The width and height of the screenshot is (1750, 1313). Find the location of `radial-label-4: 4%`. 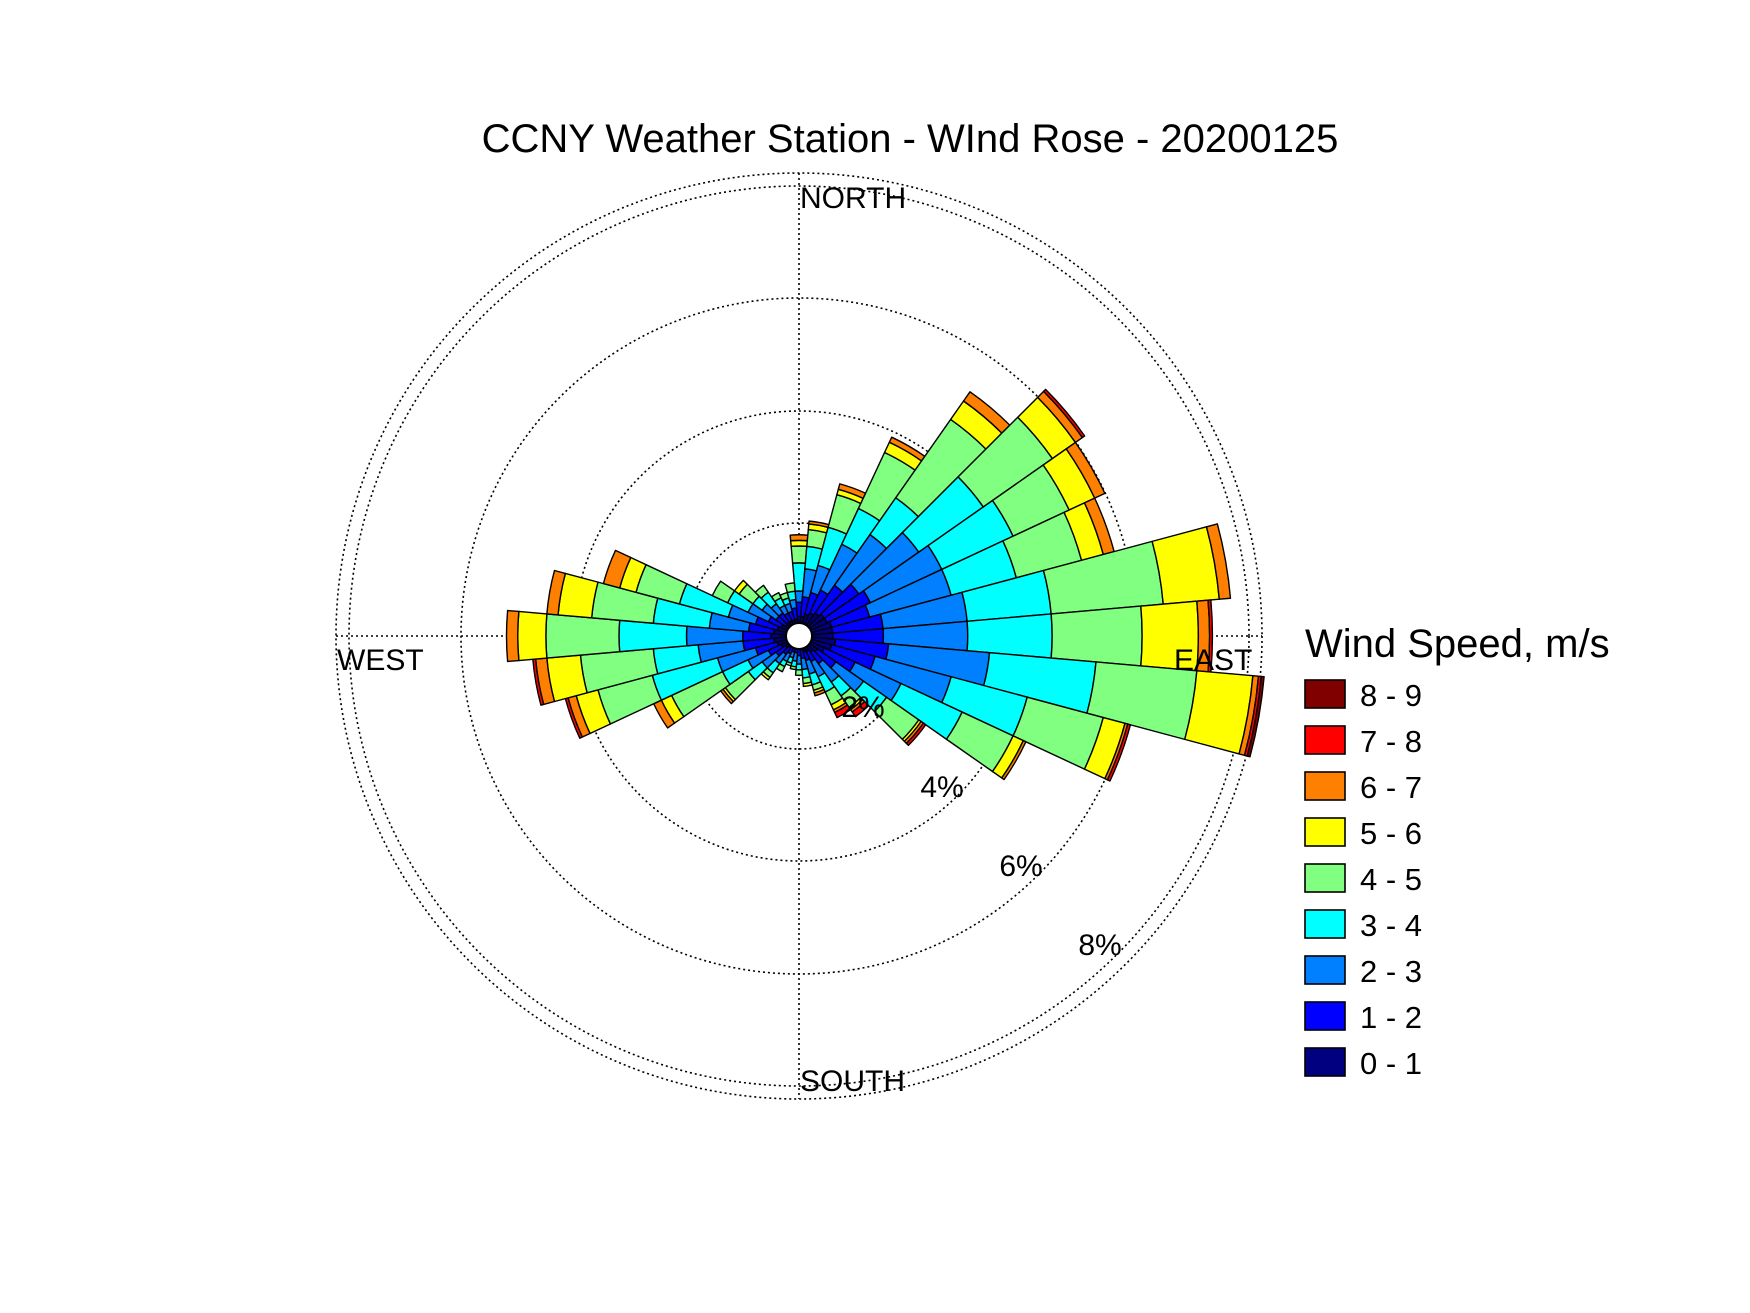

radial-label-4: 4% is located at coordinates (941, 787).